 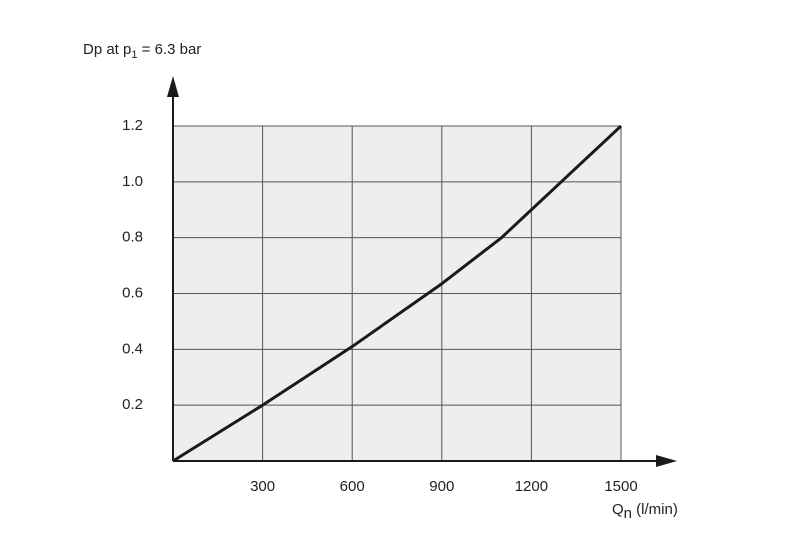 I want to click on x-tick-label: 900, so click(x=441, y=486).